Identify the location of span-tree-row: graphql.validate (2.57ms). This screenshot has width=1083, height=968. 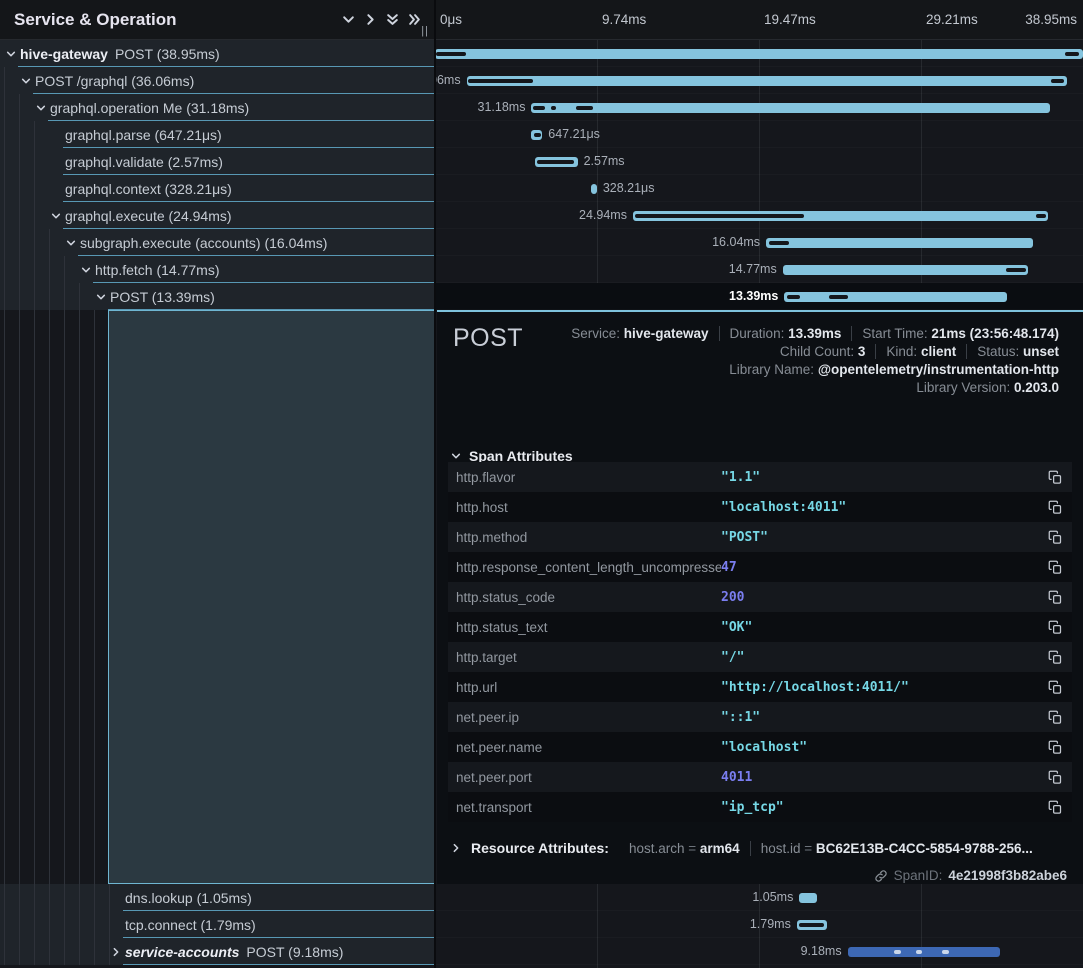
(217, 161).